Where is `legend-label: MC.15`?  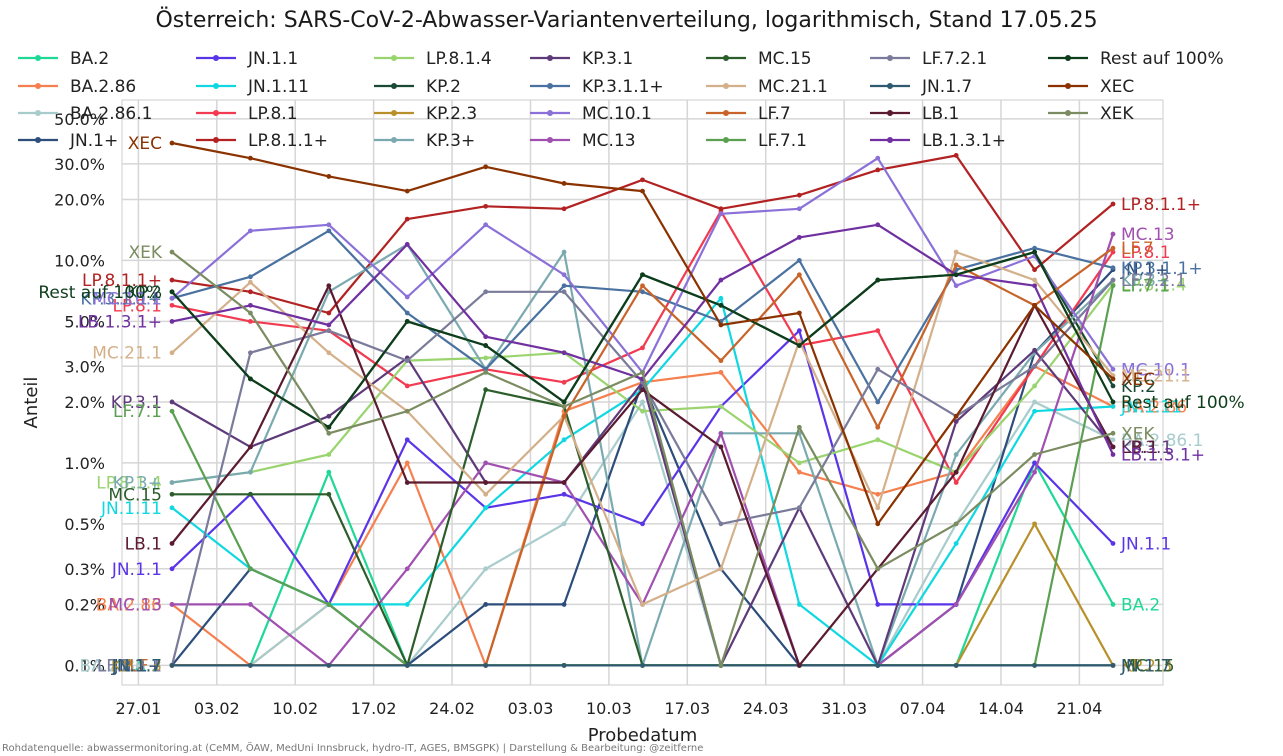 legend-label: MC.15 is located at coordinates (785, 59).